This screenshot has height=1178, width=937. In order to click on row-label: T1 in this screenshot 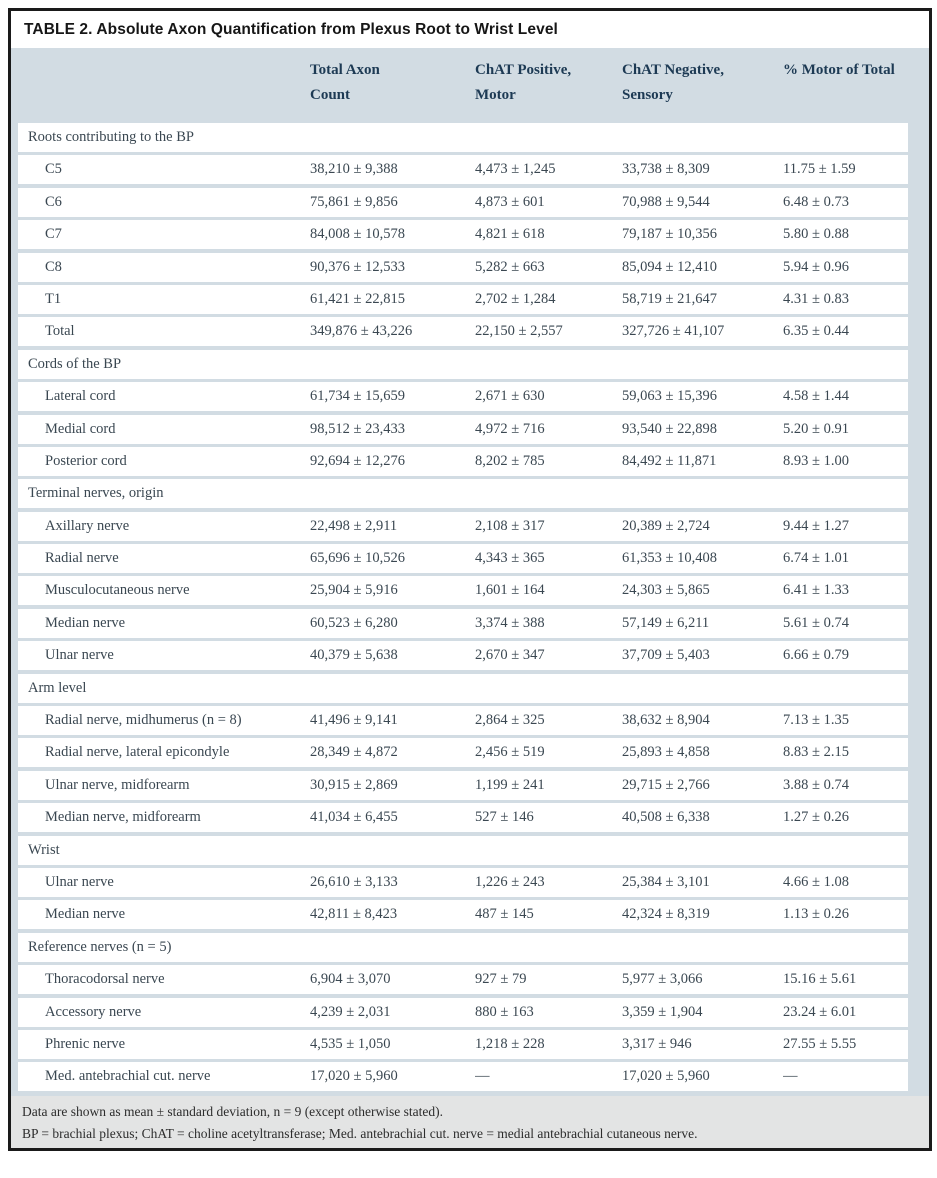, I will do `click(53, 298)`.